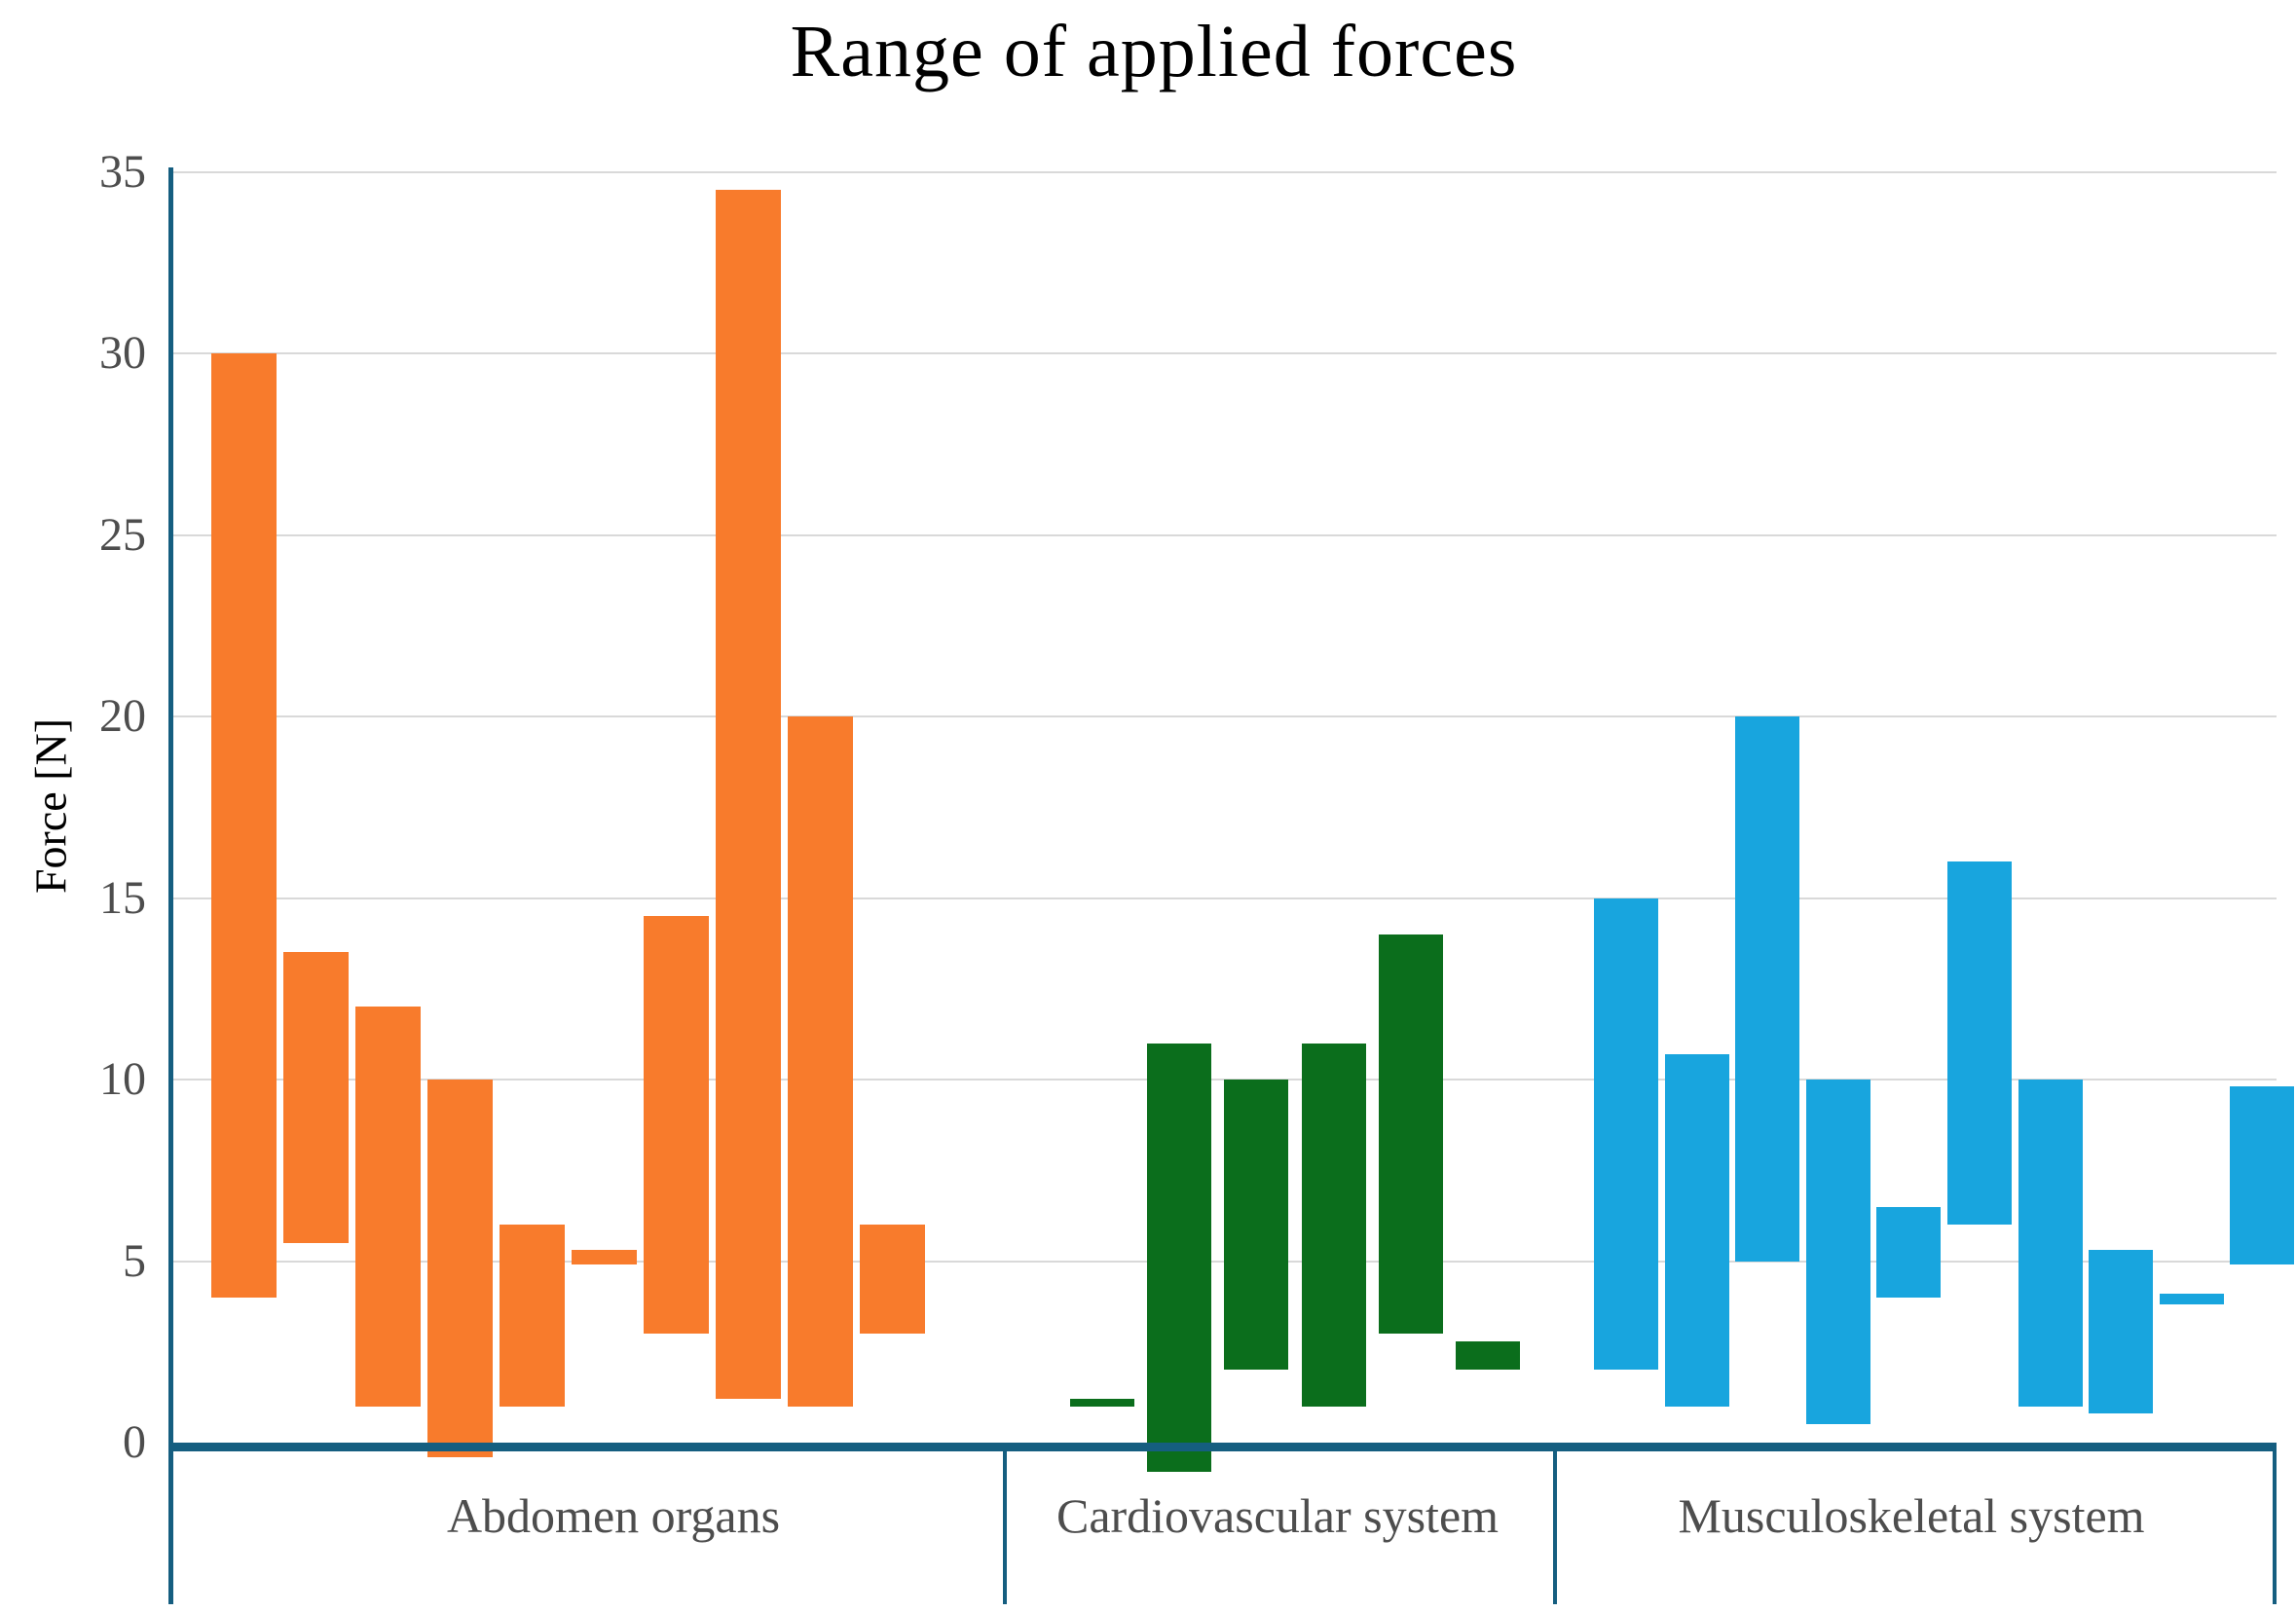 This screenshot has width=2296, height=1612. Describe the element at coordinates (134, 1442) in the screenshot. I see `y-tick-label: 0` at that location.